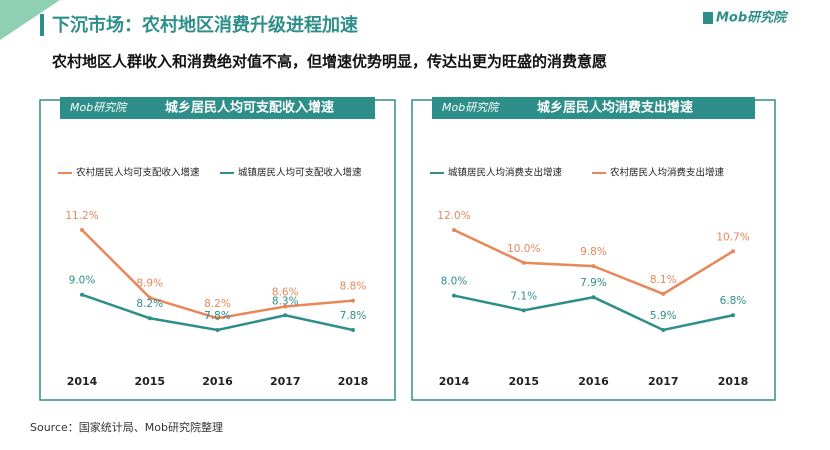 The width and height of the screenshot is (830, 450). I want to click on title-accent, so click(42, 25).